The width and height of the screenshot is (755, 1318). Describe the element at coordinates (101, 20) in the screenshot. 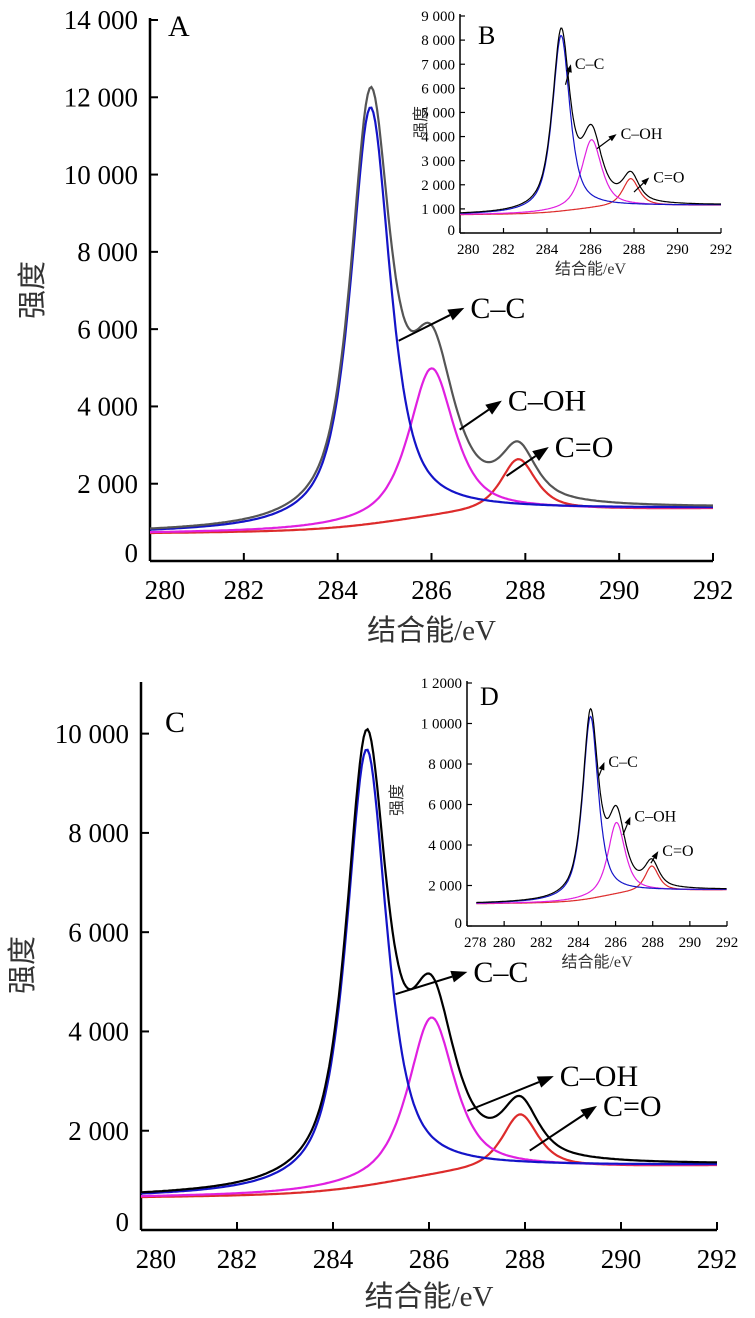

I see `y-tick-label: 14 000` at that location.